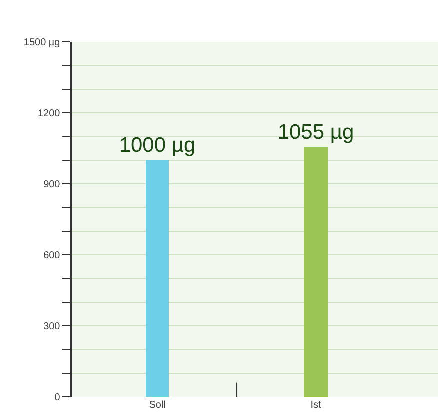 Image resolution: width=438 pixels, height=416 pixels. Describe the element at coordinates (52, 327) in the screenshot. I see `y-tick-label: 300` at that location.